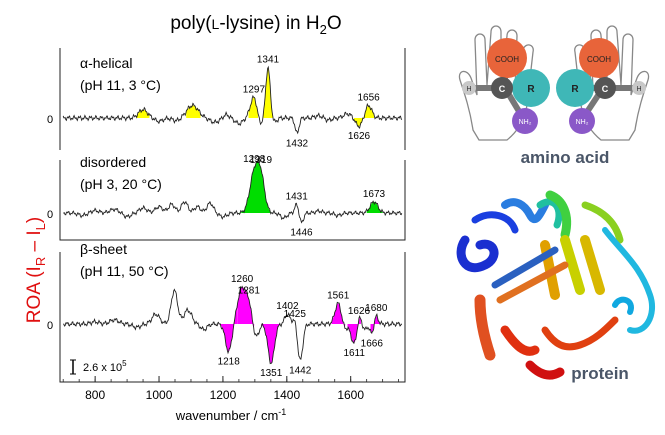  I want to click on protein-ribbon, so click(555, 285).